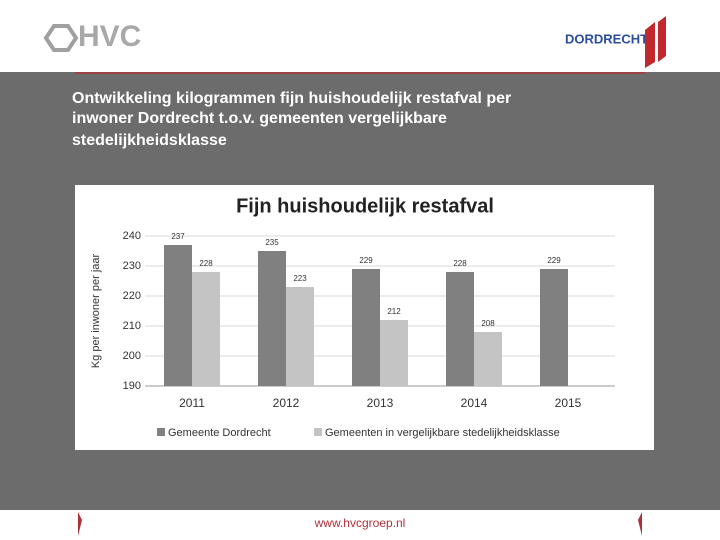 This screenshot has height=540, width=720. What do you see at coordinates (380, 403) in the screenshot?
I see `x-tick-label: 2013` at bounding box center [380, 403].